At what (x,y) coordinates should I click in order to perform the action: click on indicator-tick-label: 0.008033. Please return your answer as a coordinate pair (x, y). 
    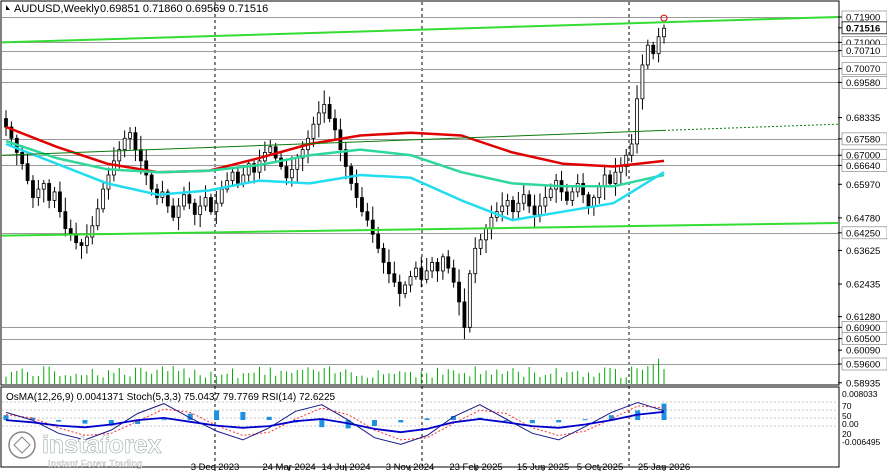
    Looking at the image, I should click on (860, 394).